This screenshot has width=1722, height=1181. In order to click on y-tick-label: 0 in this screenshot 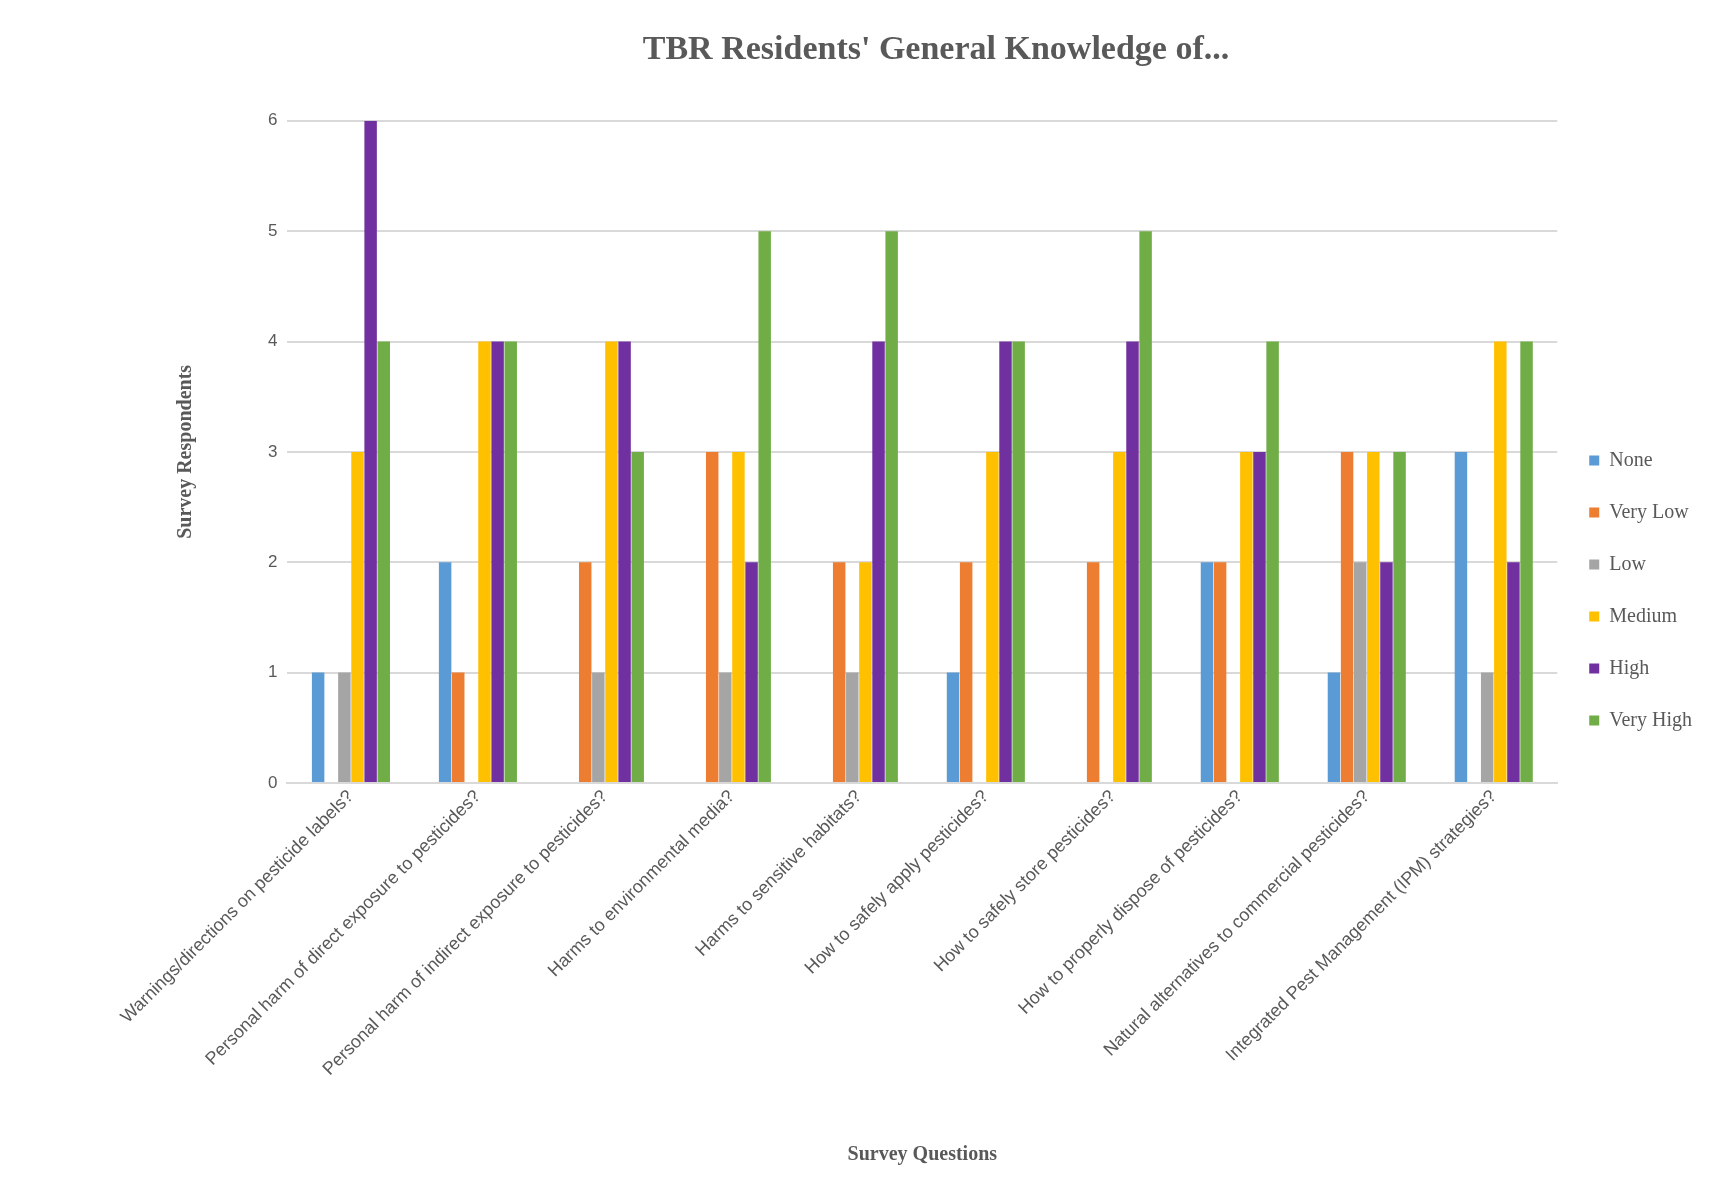, I will do `click(272, 782)`.